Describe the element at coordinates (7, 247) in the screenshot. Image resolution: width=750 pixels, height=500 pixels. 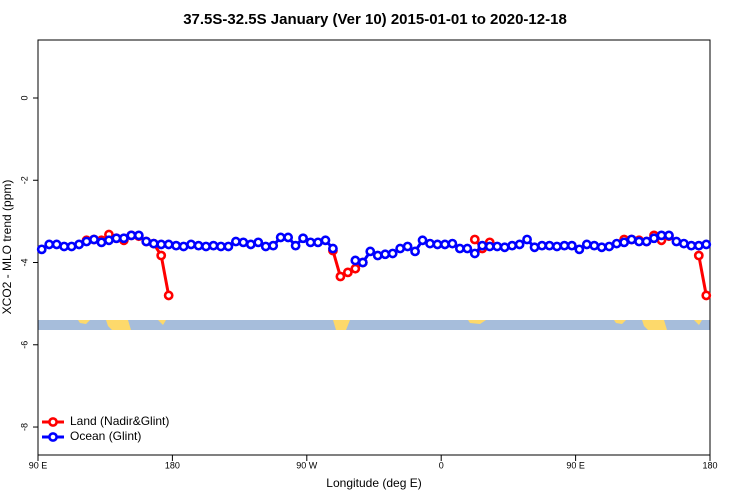
I see `y-axis-label: XCO2 - MLO trend (ppm)` at that location.